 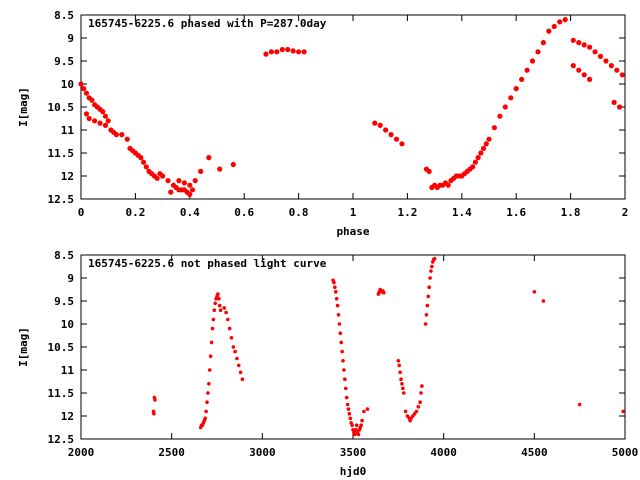 What do you see at coordinates (64, 61) in the screenshot?
I see `y-tick-label: 9.5` at bounding box center [64, 61].